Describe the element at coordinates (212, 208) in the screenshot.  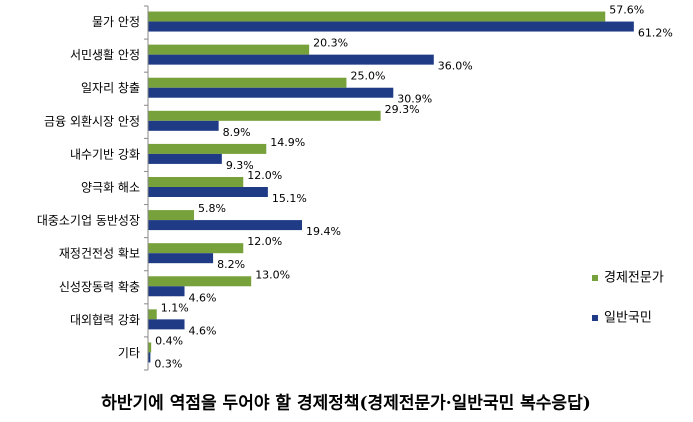
I see `value-label: 5.8%` at that location.